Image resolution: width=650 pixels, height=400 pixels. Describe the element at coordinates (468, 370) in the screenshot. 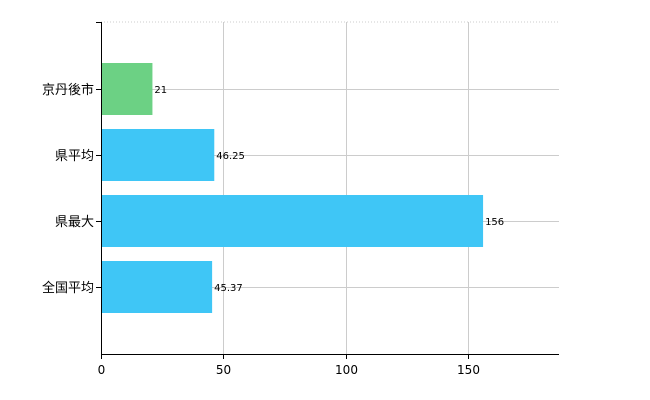

I see `x-tick-label: 150` at that location.